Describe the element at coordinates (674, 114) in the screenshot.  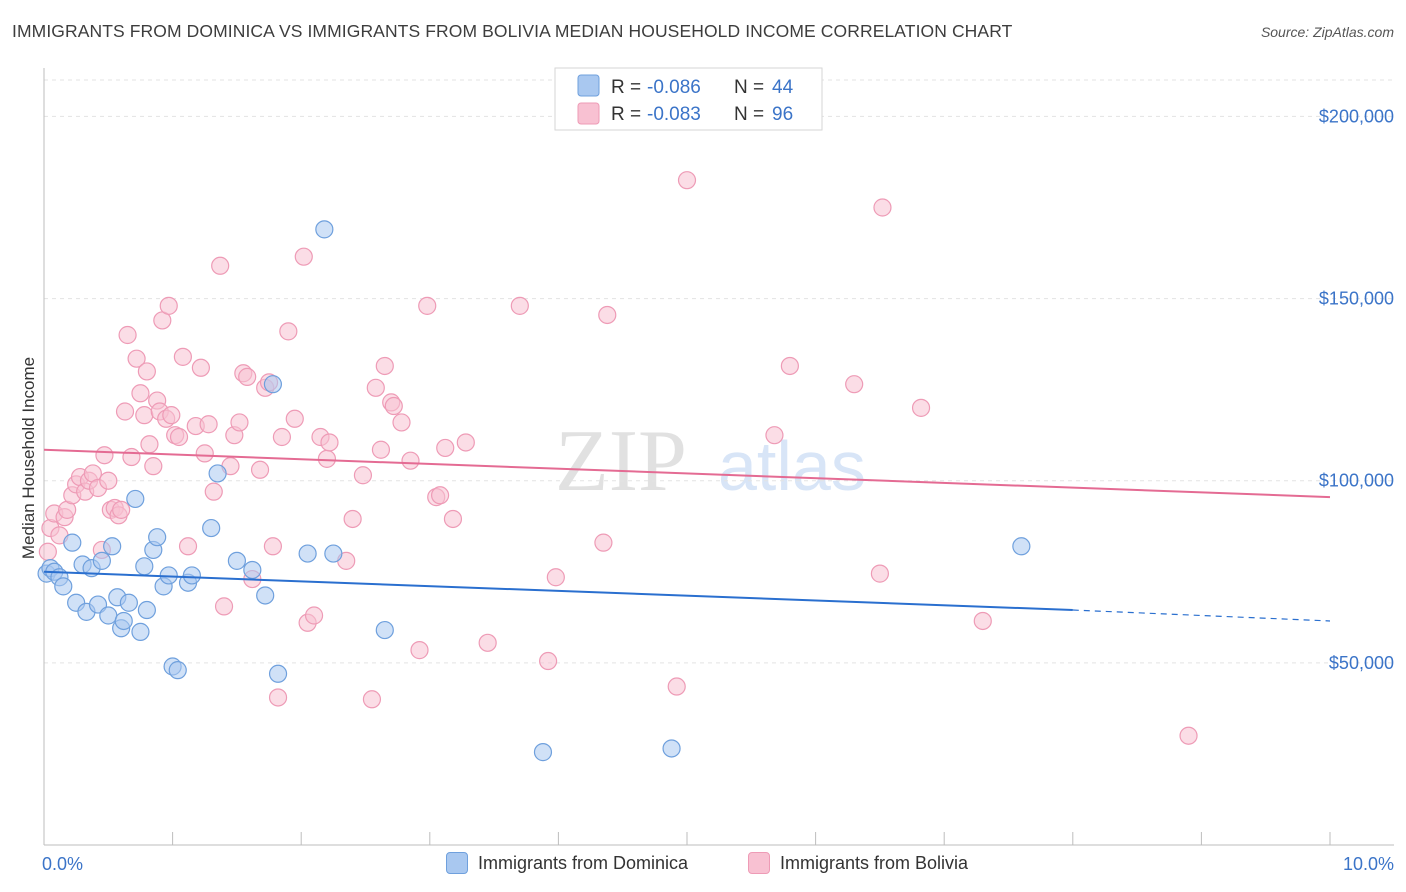
I see `legend-r-value-bolivia: -0.083` at that location.